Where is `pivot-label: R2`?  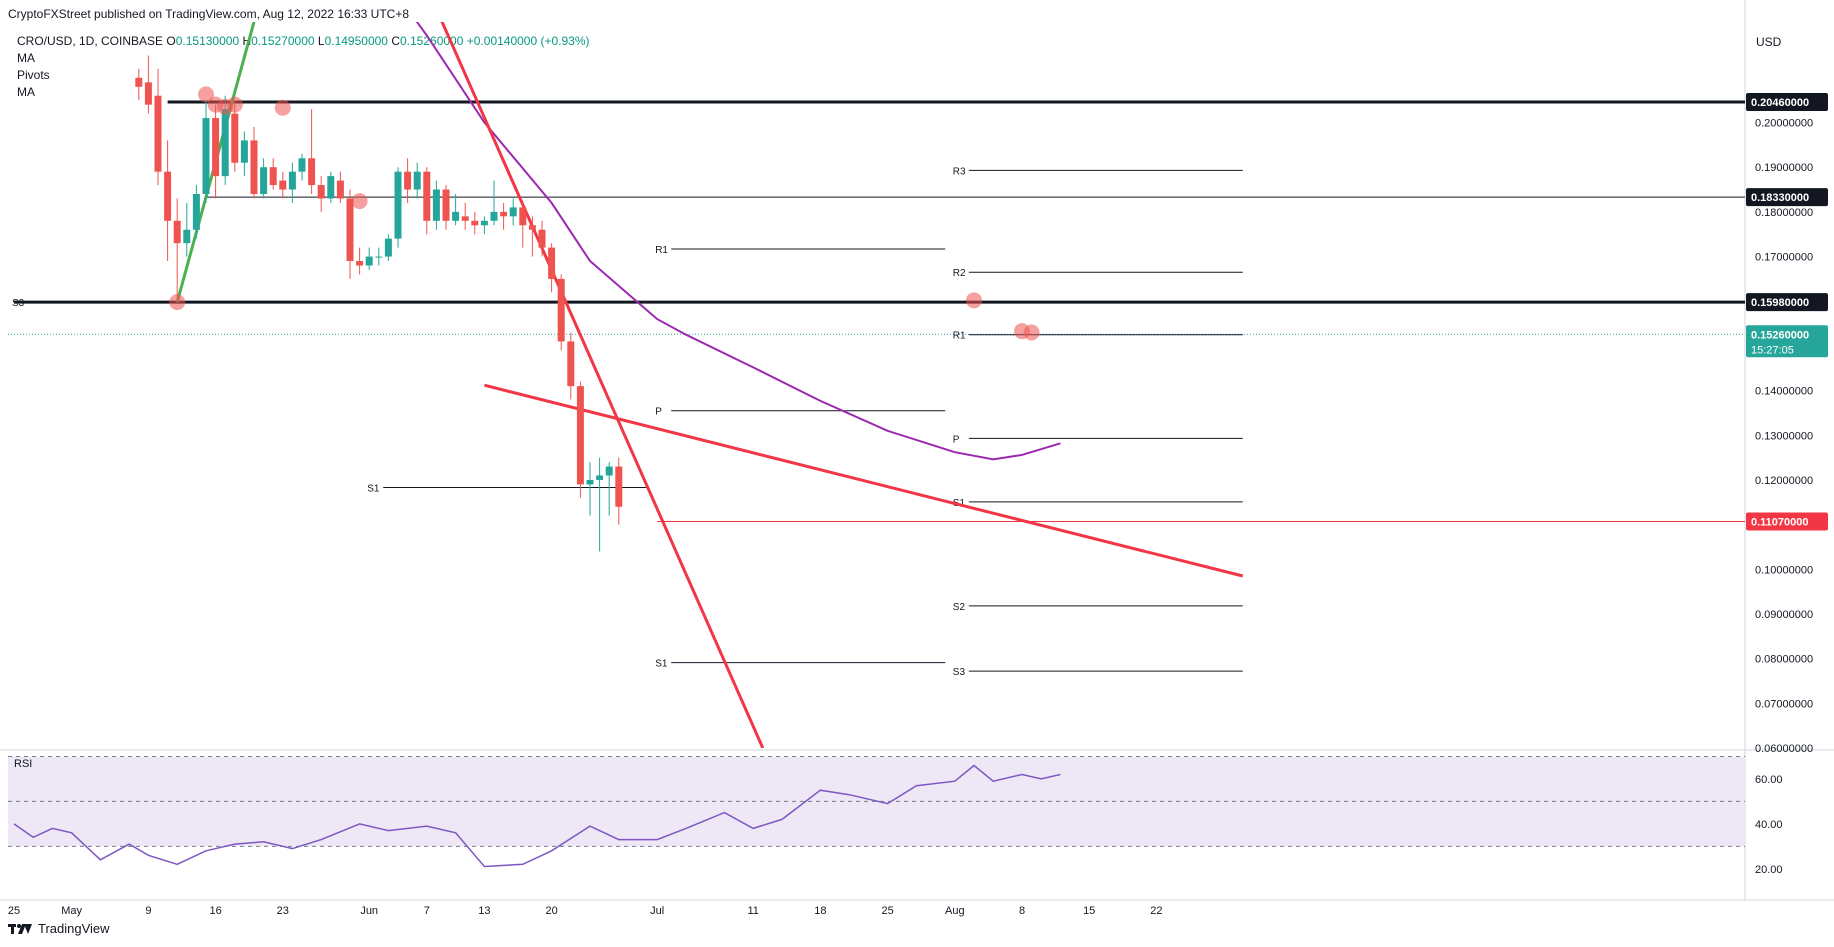 pivot-label: R2 is located at coordinates (959, 273).